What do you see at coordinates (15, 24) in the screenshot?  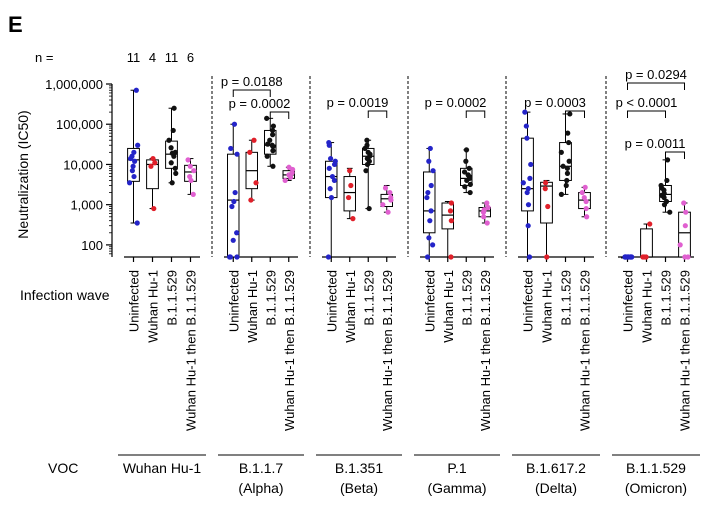 I see `panel-label: E` at bounding box center [15, 24].